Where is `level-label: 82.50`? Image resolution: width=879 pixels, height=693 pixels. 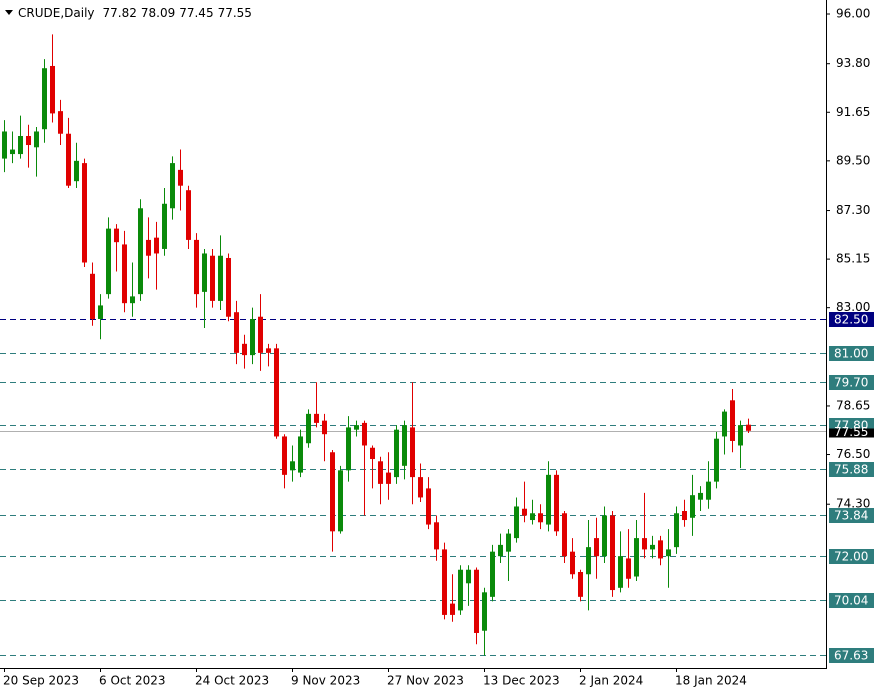
level-label: 82.50 is located at coordinates (851, 320).